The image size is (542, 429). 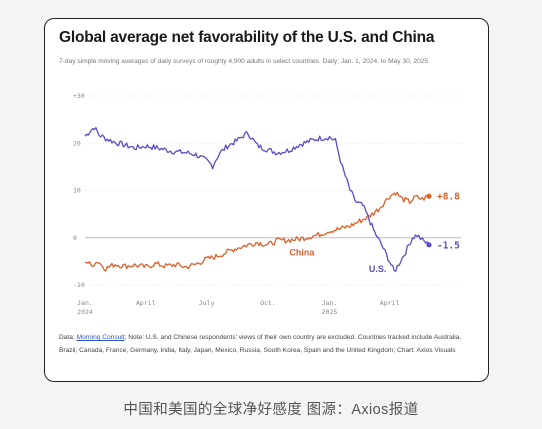 I want to click on series-end-point-china, so click(x=429, y=196).